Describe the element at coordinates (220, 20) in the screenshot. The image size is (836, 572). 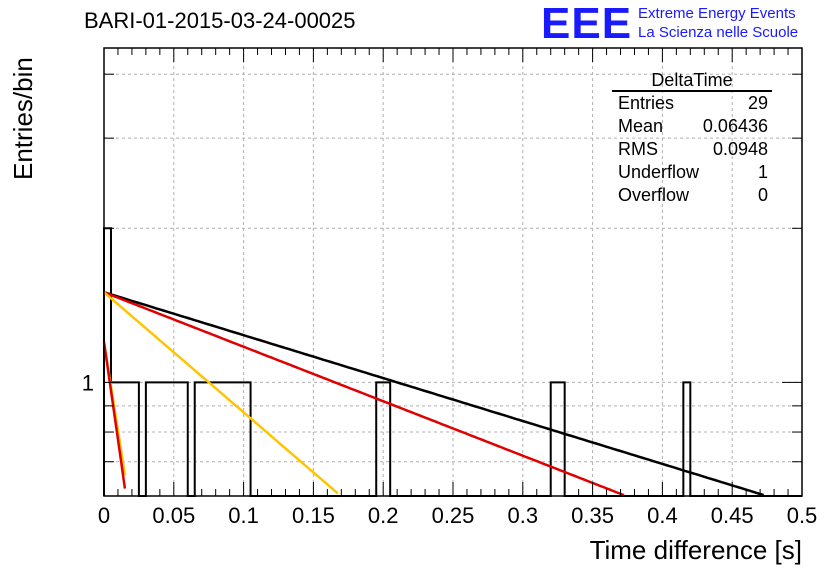
I see `chart-title: BARI-01-2015-03-24-00025` at that location.